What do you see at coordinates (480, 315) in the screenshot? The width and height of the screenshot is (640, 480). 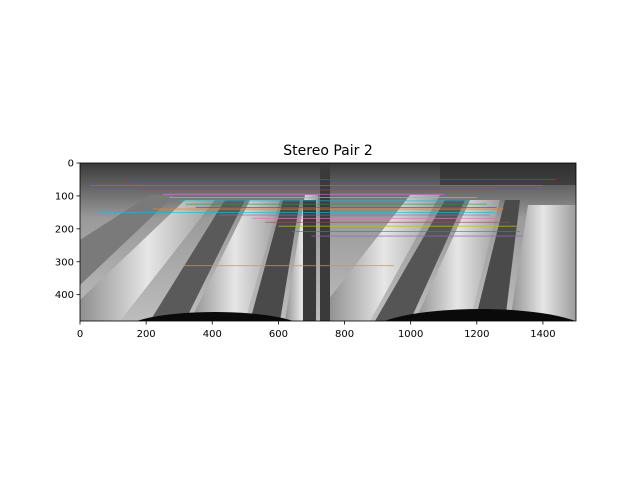 I see `right-view-shadow` at bounding box center [480, 315].